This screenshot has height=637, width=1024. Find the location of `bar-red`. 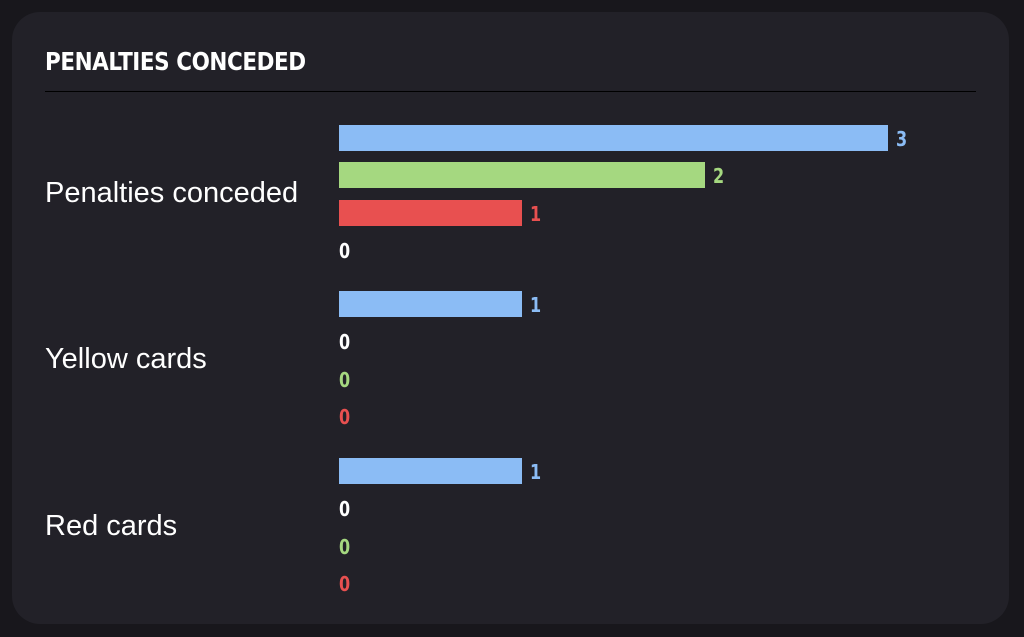

bar-red is located at coordinates (430, 212).